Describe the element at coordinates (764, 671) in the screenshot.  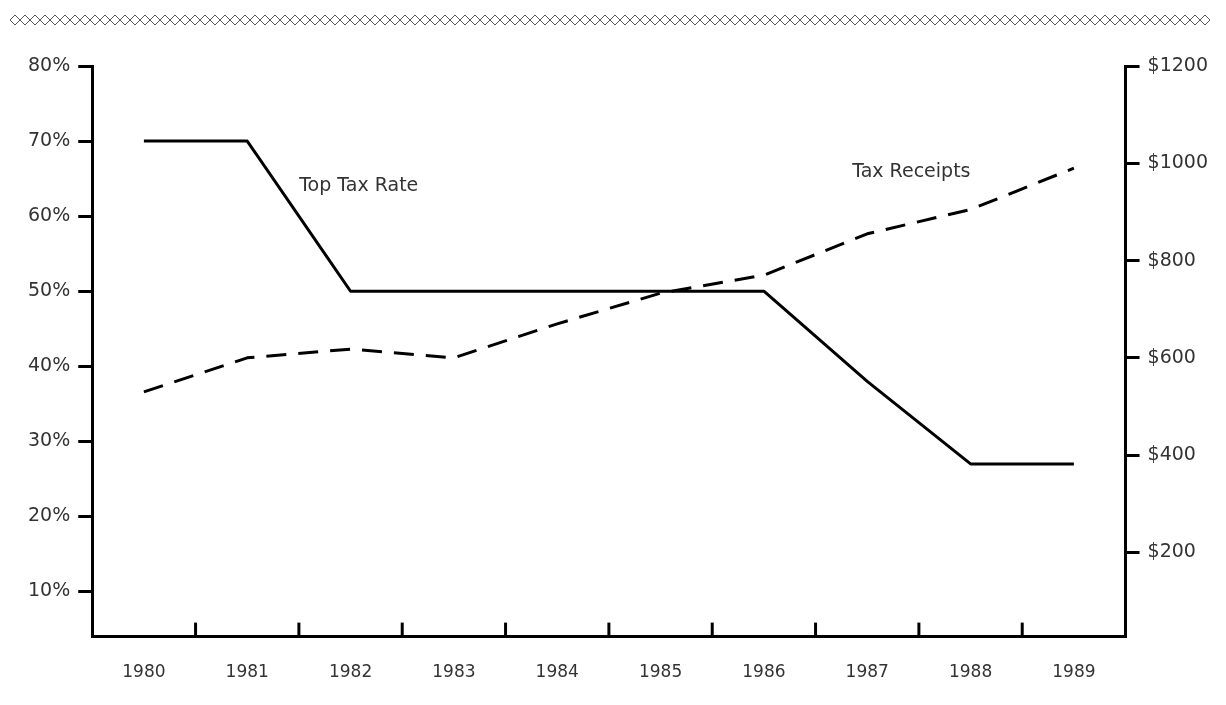
I see `x-tick-label: 1986` at that location.